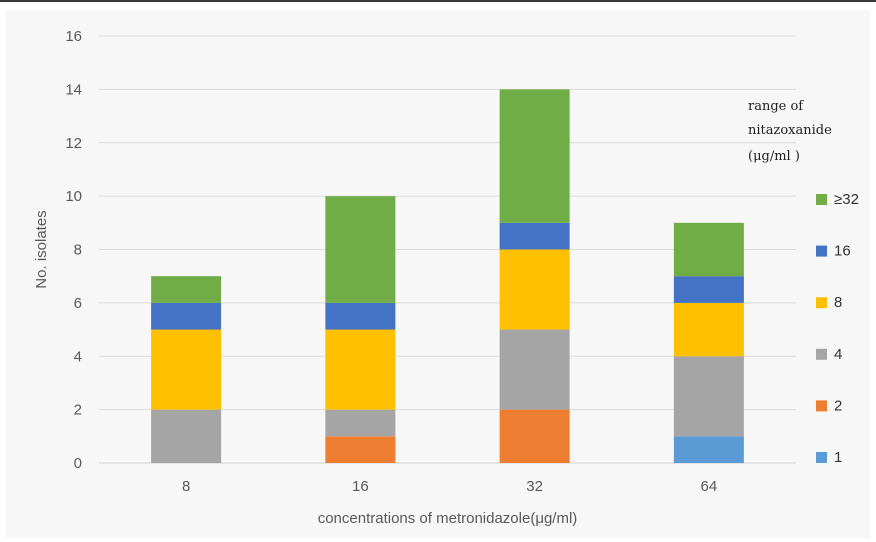 Image resolution: width=876 pixels, height=542 pixels. Describe the element at coordinates (448, 518) in the screenshot. I see `x-axis-title: concentrations of metronidazole(μg/ml)` at that location.